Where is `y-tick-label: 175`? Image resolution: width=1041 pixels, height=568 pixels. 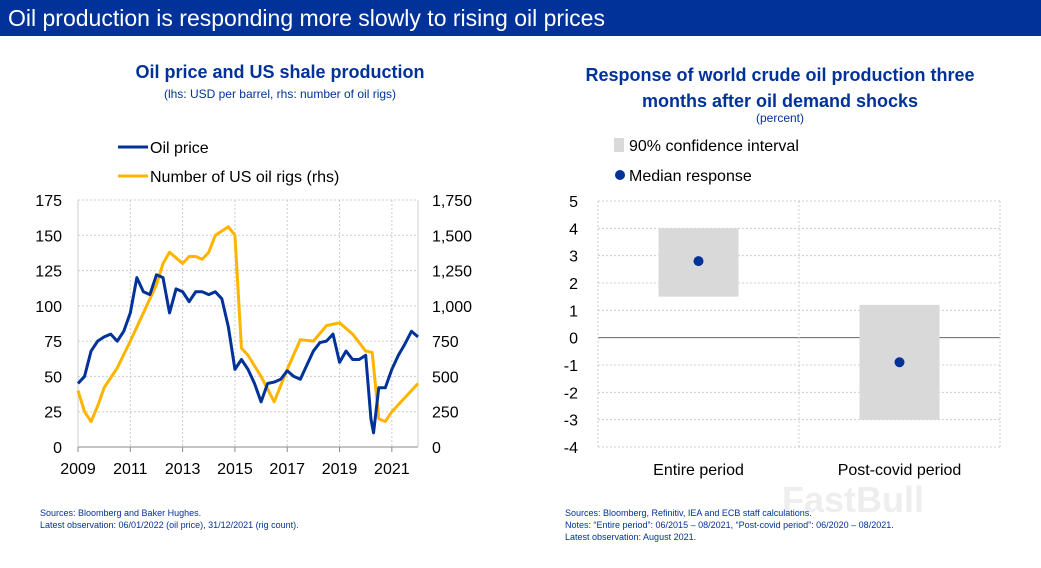
y-tick-label: 175 is located at coordinates (48, 201).